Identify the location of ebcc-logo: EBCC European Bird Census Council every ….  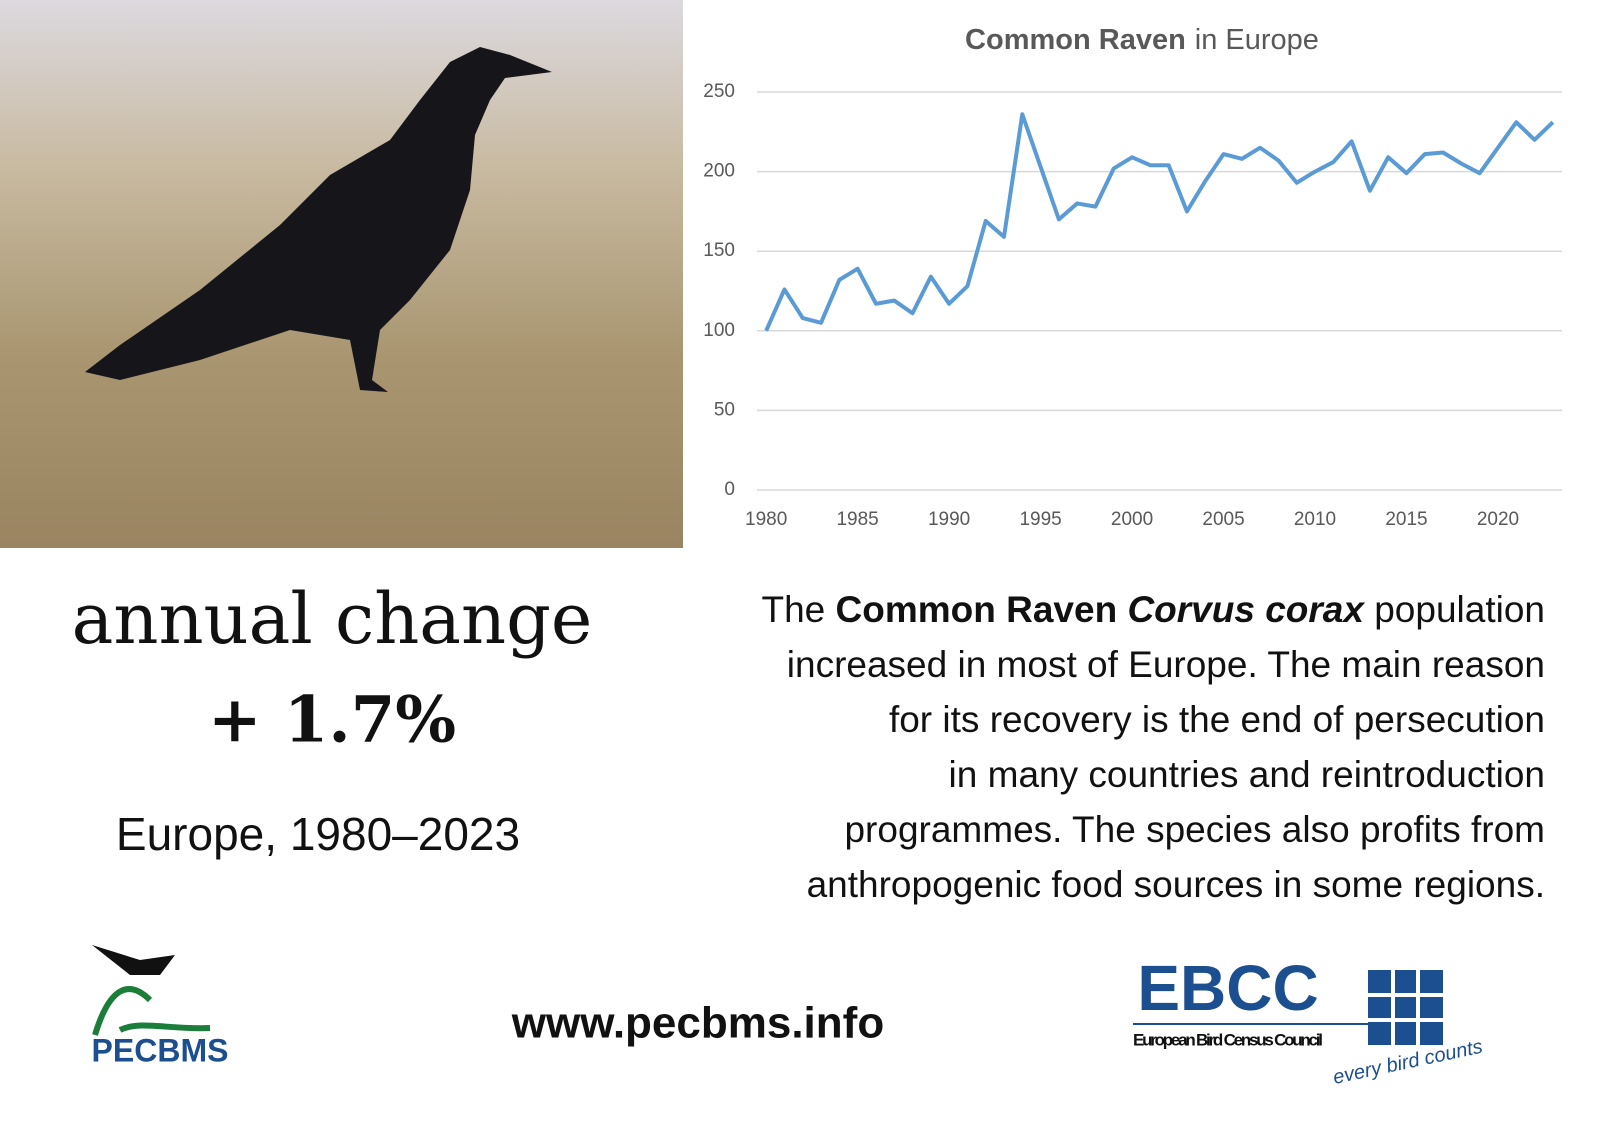
(1309, 1020).